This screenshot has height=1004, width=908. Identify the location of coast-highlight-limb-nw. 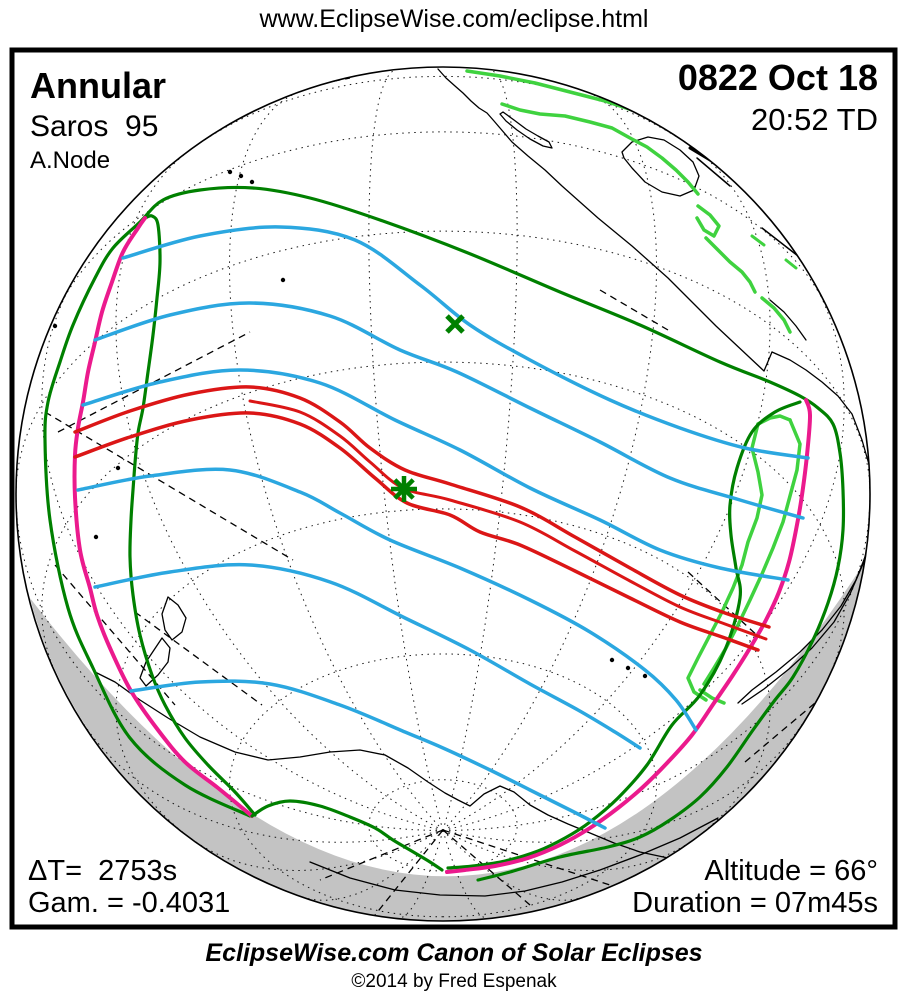
(552, 91).